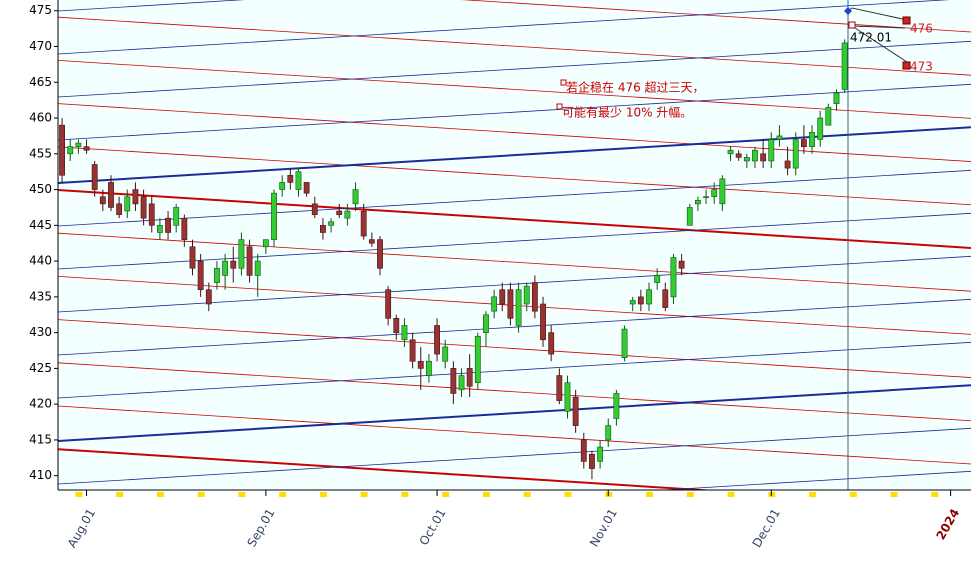  Describe the element at coordinates (766, 528) in the screenshot. I see `x-tick-label: Dec.01` at that location.